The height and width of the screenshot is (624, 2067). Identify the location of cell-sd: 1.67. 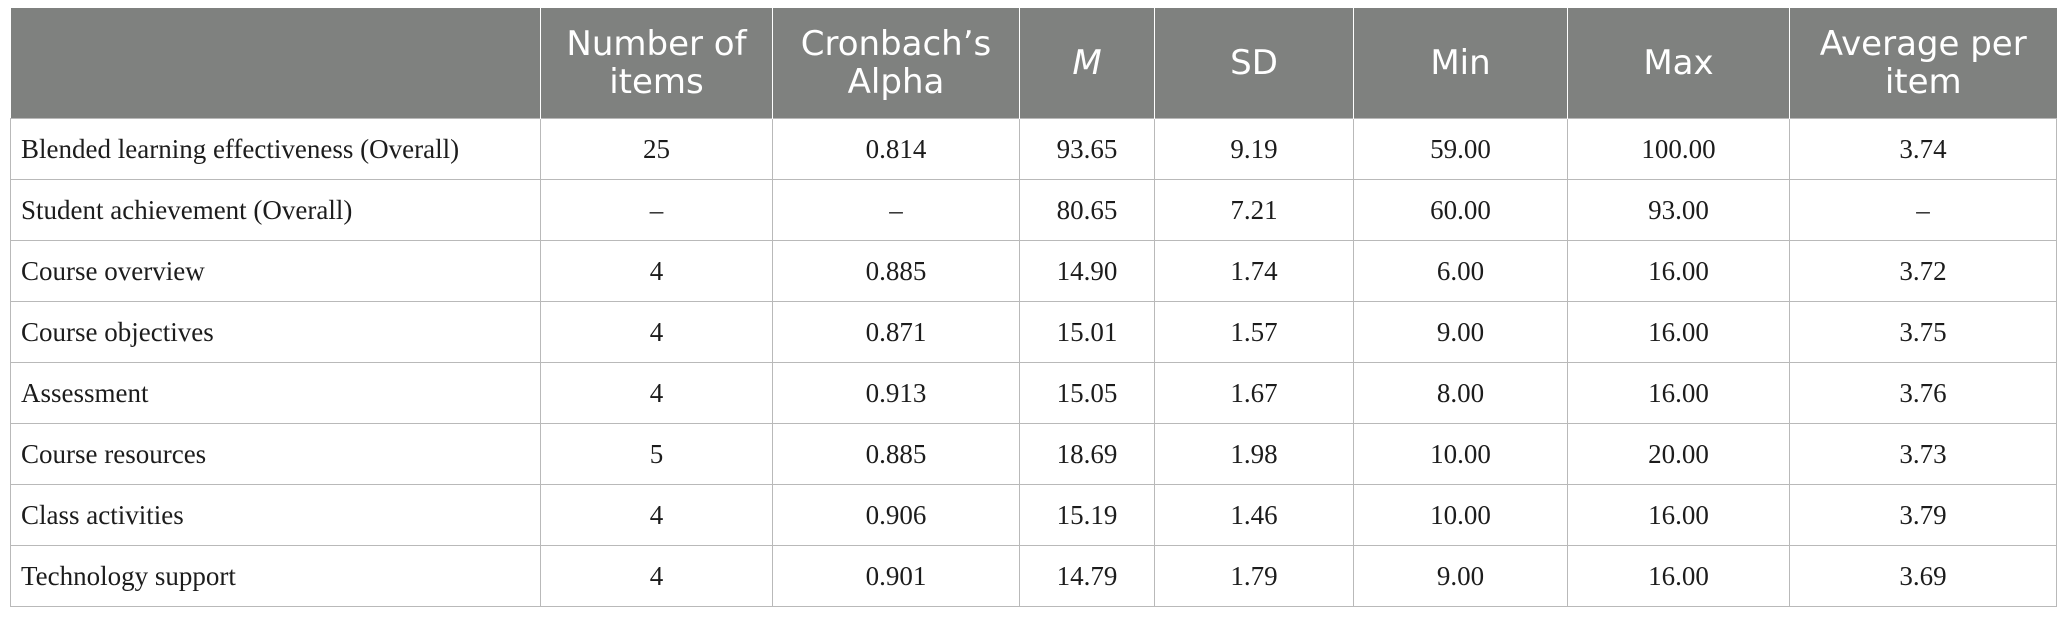
(1254, 393).